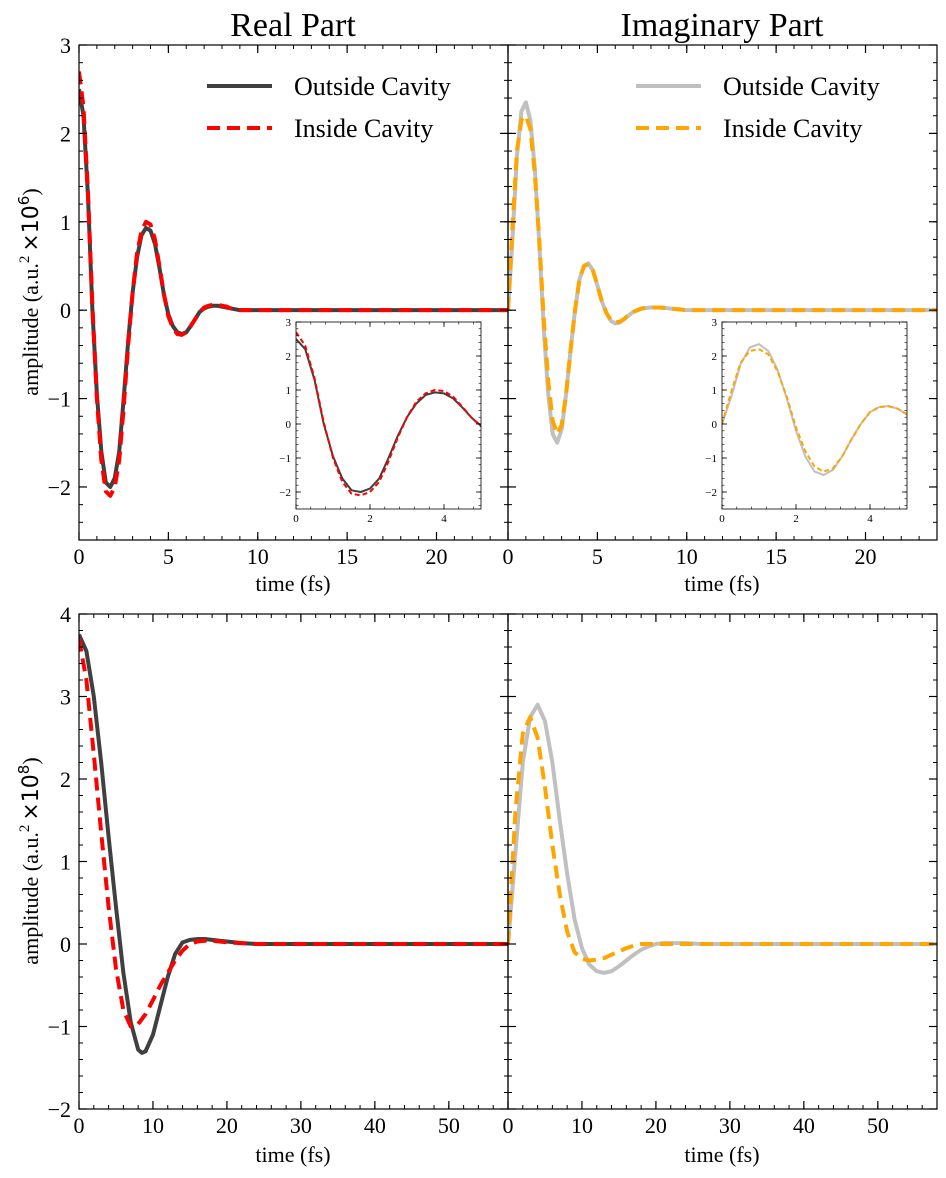 The height and width of the screenshot is (1178, 946). What do you see at coordinates (329, 107) in the screenshot?
I see `legend-real: Outside Cavity Inside Cavity` at bounding box center [329, 107].